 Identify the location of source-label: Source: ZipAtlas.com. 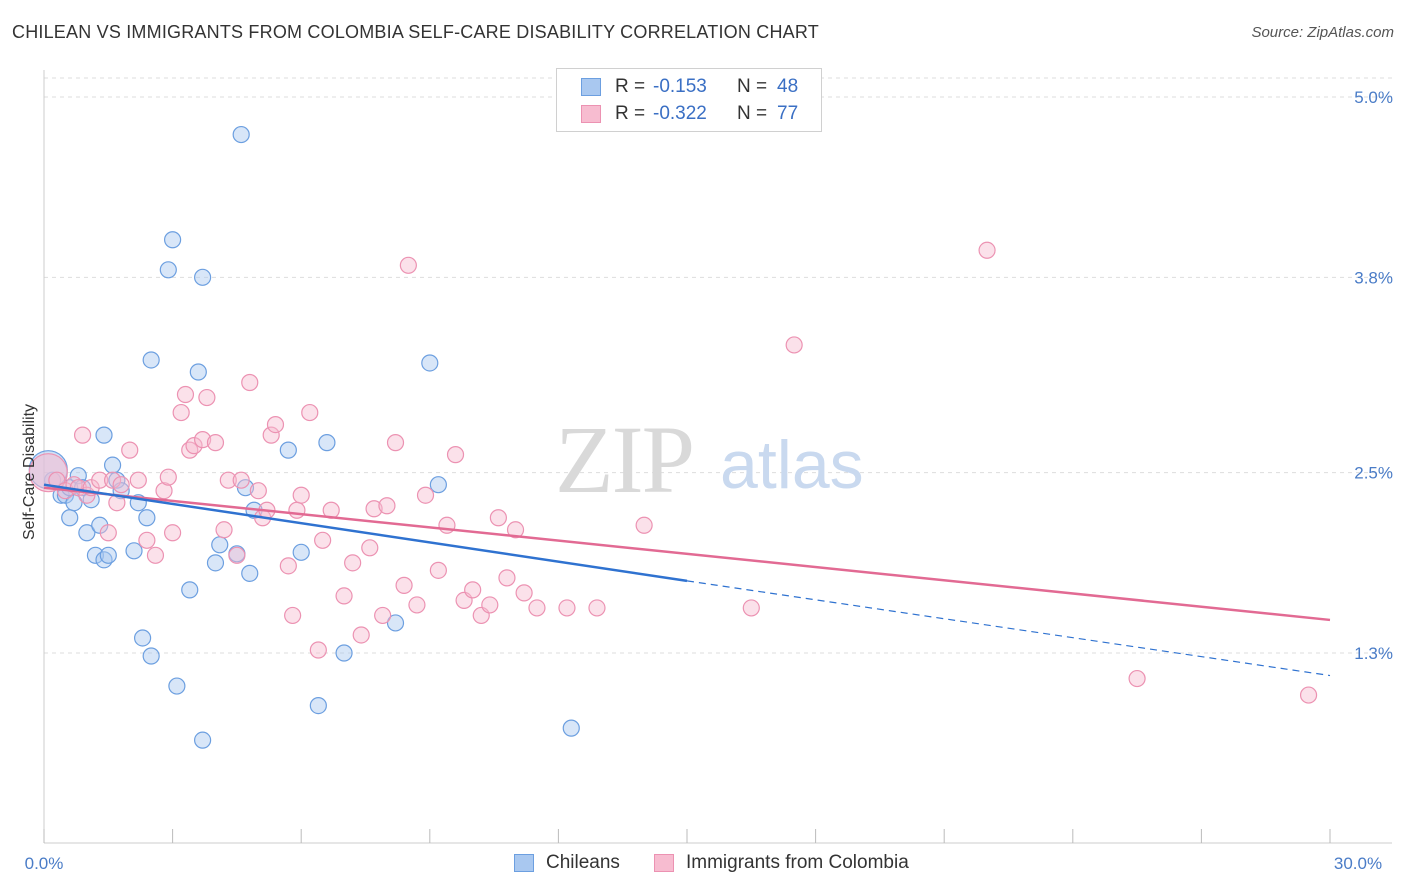
(1322, 32).